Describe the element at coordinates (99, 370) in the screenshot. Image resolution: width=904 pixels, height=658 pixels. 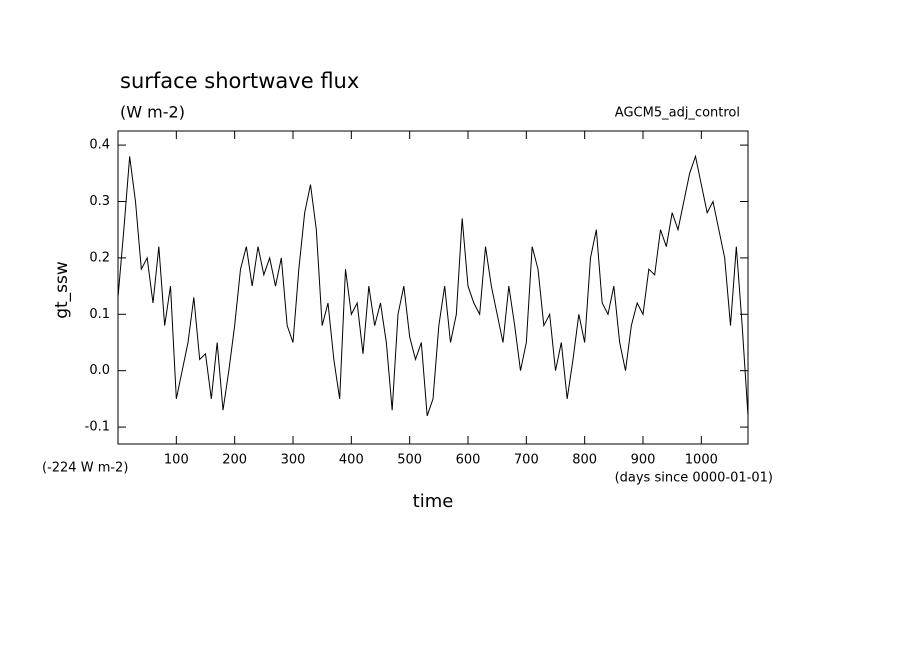
I see `y-tick-label: 0.0` at that location.